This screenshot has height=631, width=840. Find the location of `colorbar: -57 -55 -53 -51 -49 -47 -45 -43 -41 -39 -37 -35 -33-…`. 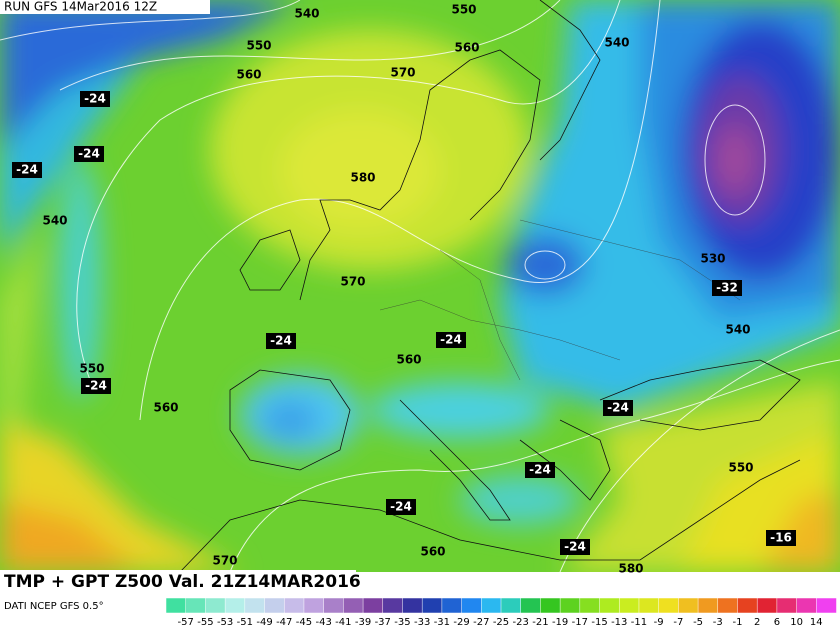

colorbar: -57 -55 -53 -51 -49 -47 -45 -43 -41 -39 -37 -35 -33-… is located at coordinates (501, 612).